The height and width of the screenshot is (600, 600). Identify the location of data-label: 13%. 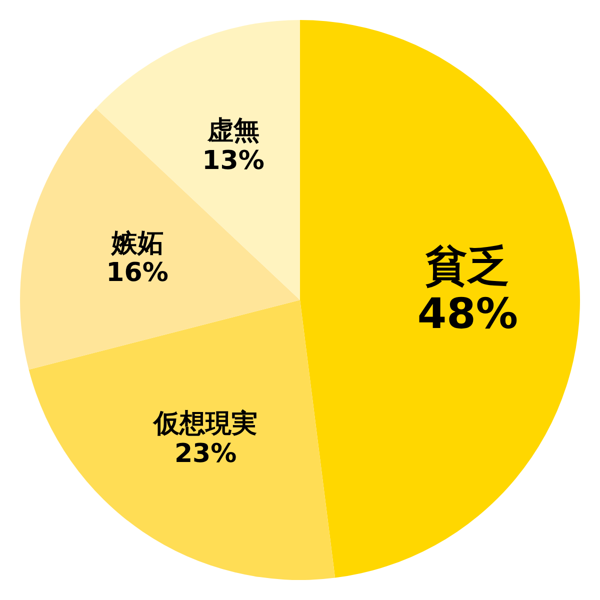
(233, 161).